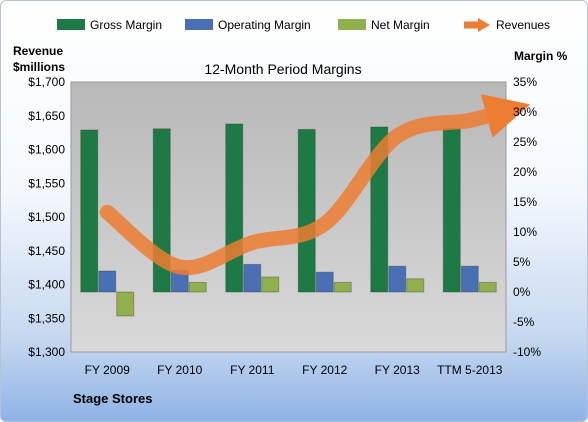  Describe the element at coordinates (525, 172) in the screenshot. I see `right-tick-label: 20%` at that location.